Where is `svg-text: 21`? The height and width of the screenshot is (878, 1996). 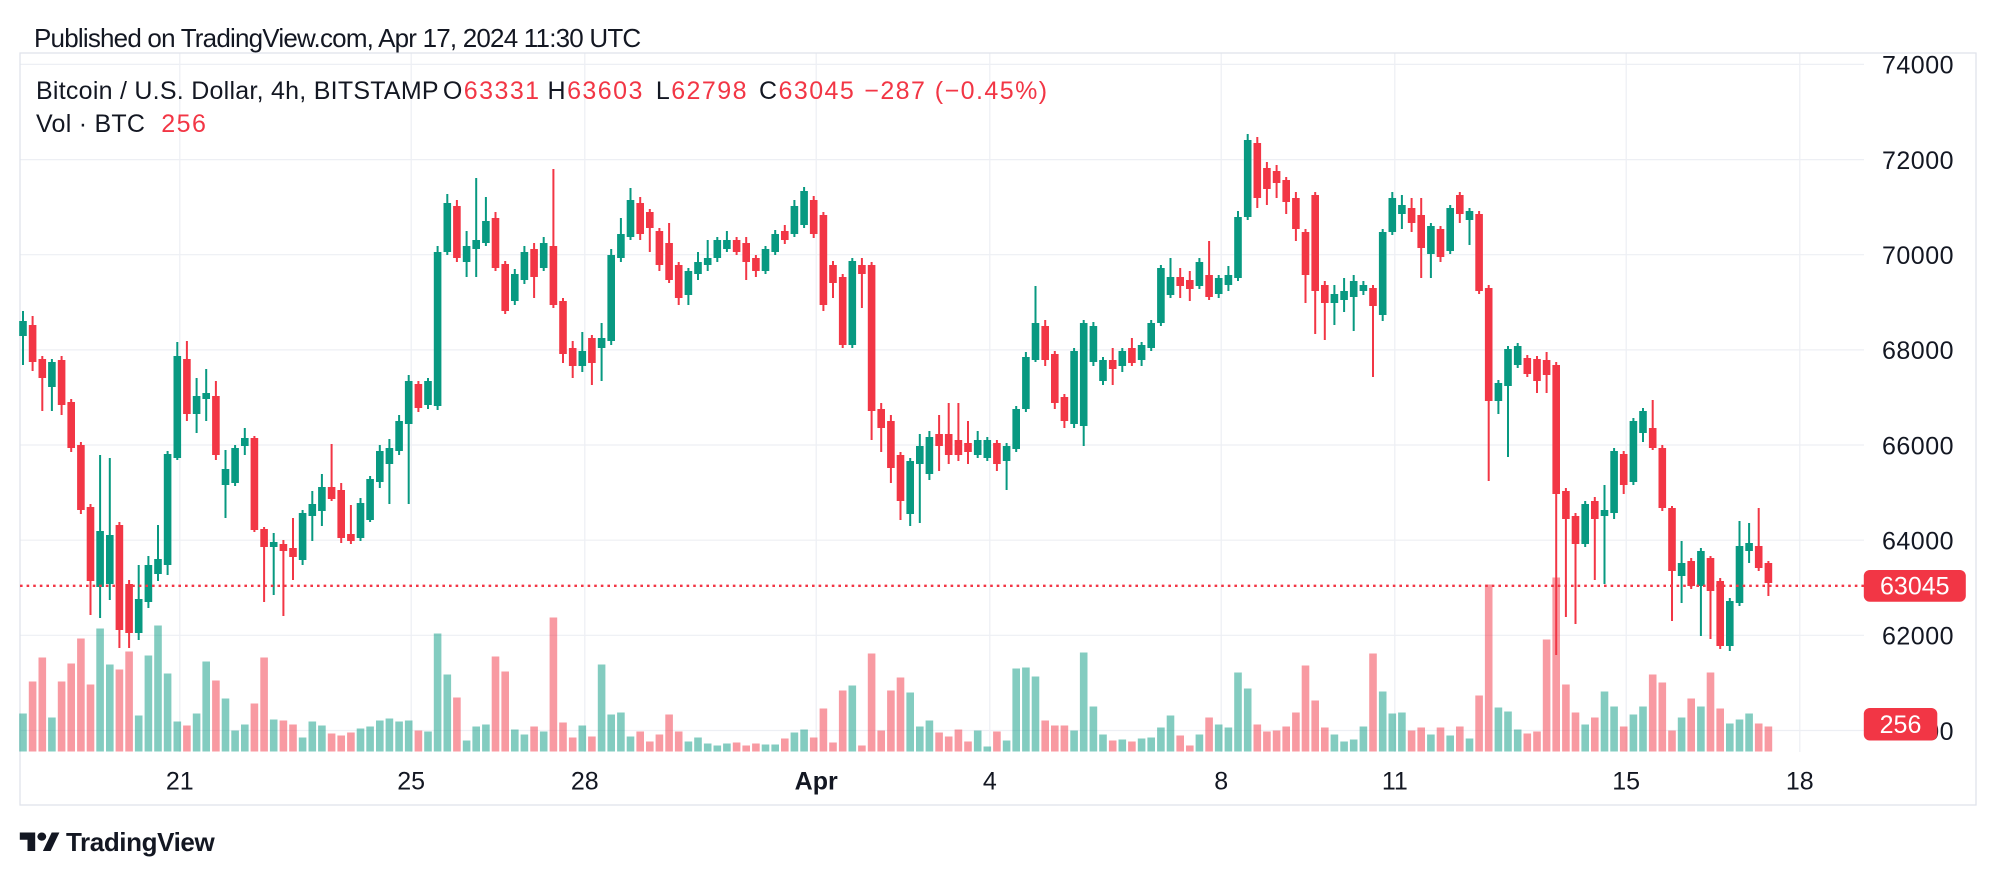 svg-text: 21 is located at coordinates (180, 782).